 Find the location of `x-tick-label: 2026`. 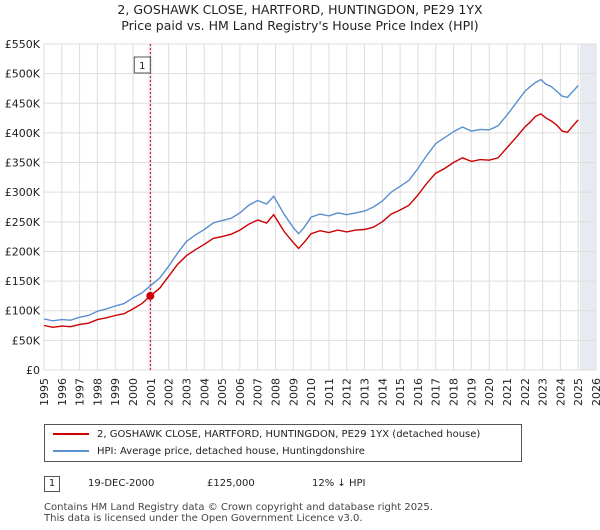

x-tick-label: 2026 is located at coordinates (595, 392).